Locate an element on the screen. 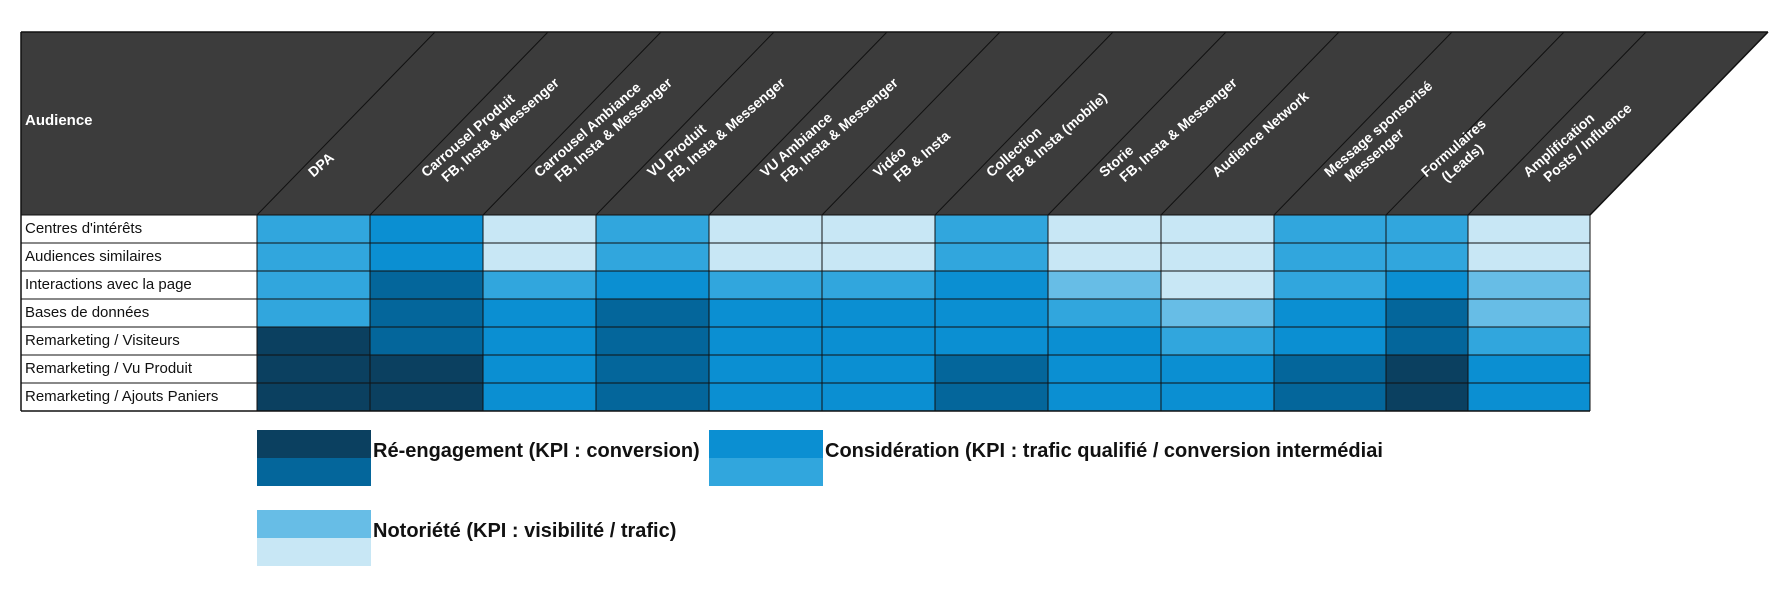 This screenshot has height=595, width=1786. legend-swatch-mid is located at coordinates (314, 472).